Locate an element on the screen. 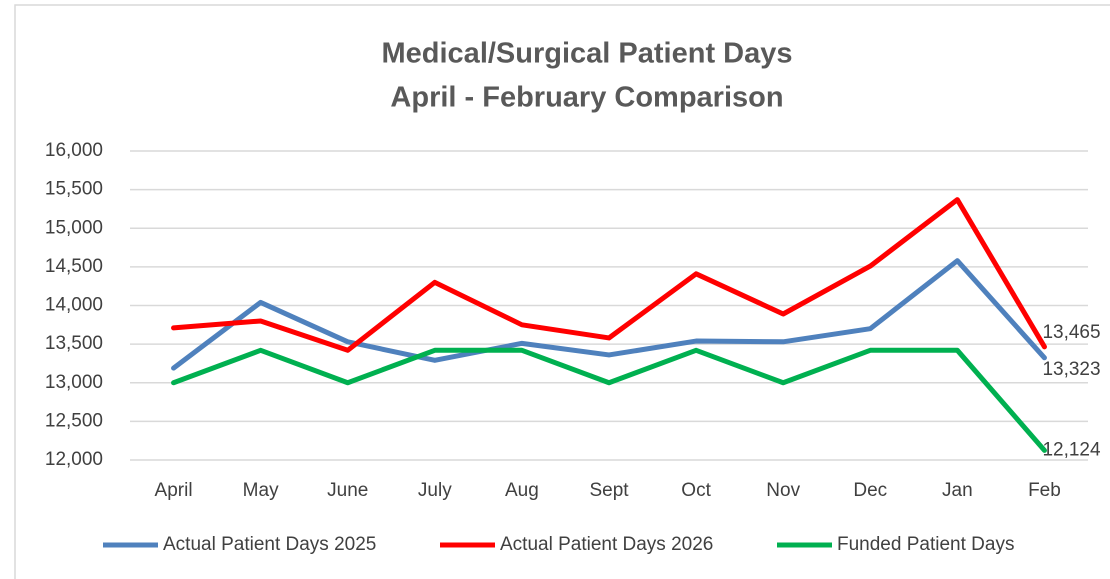 The image size is (1110, 579). x-tick-label: Feb is located at coordinates (1044, 490).